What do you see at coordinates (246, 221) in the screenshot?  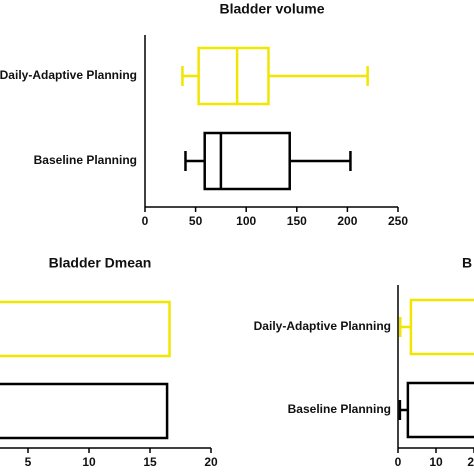 I see `x-tick-label: 100` at bounding box center [246, 221].